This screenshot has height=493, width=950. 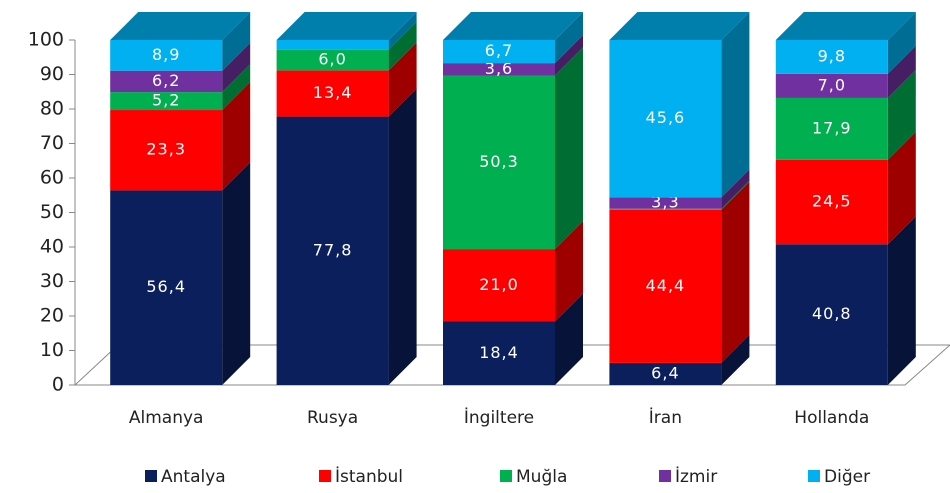 What do you see at coordinates (58, 385) in the screenshot?
I see `y-tick-label: 0` at bounding box center [58, 385].